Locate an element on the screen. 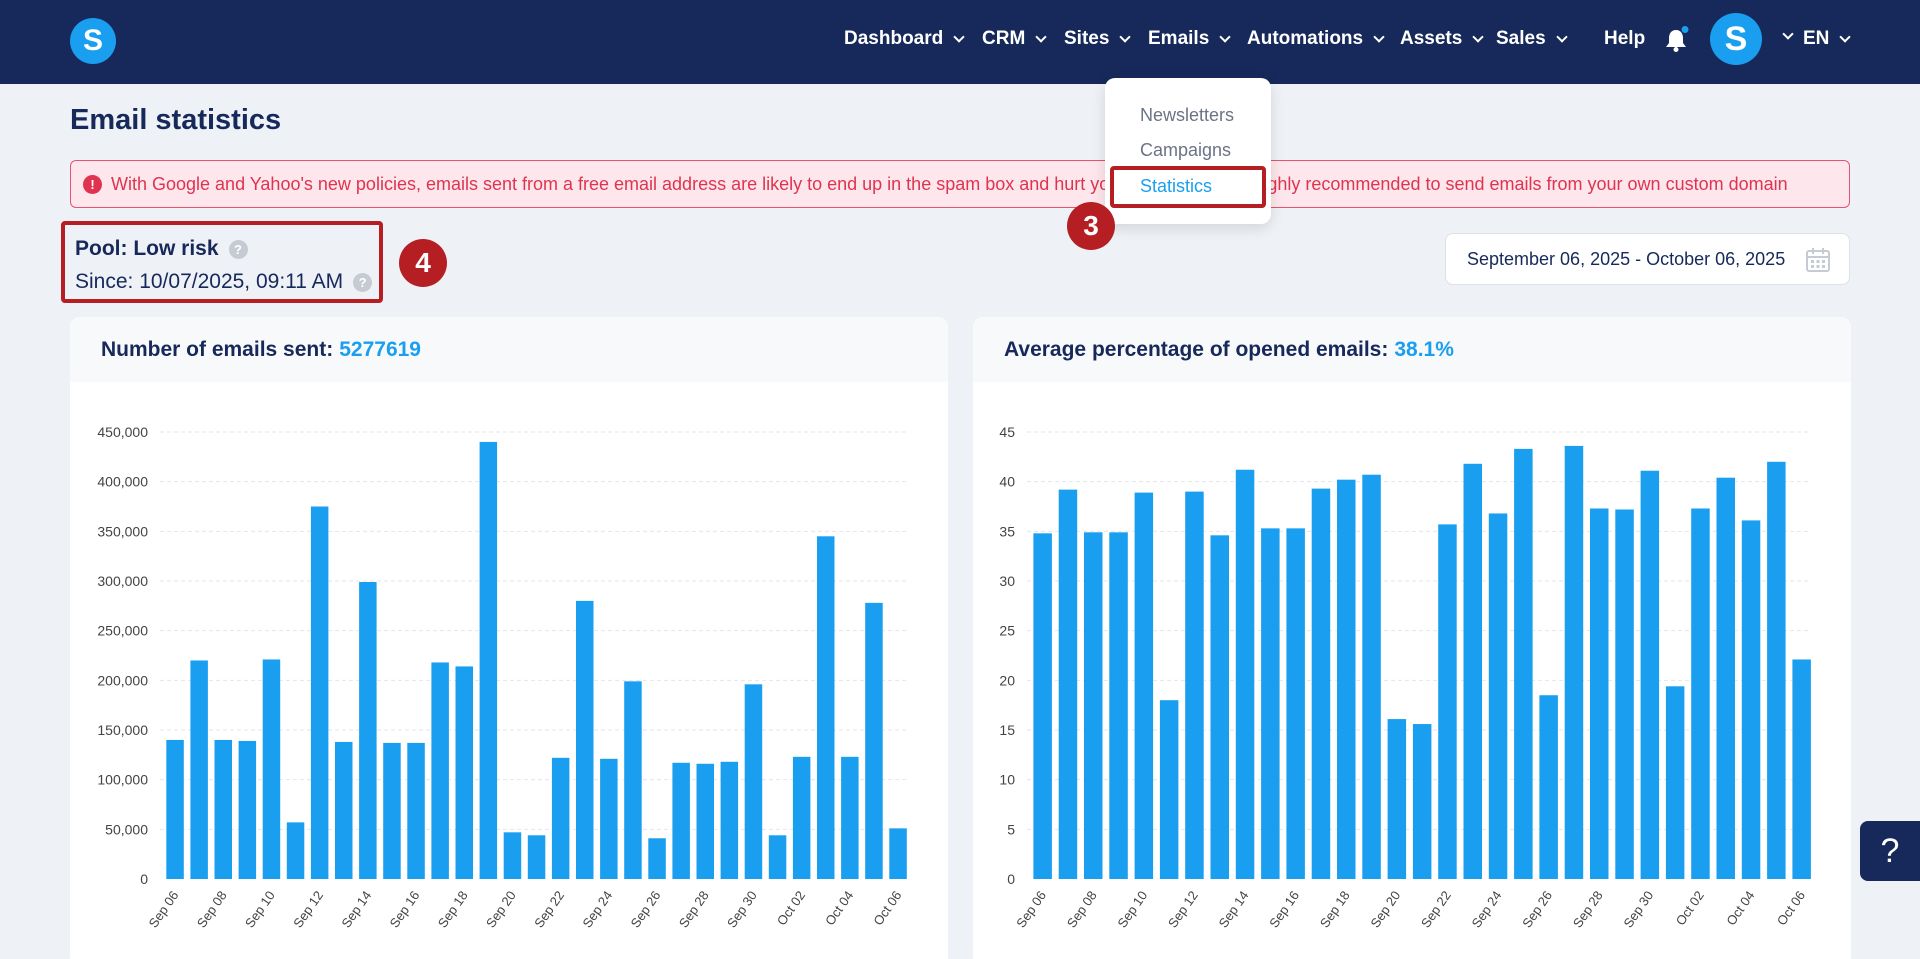 Image resolution: width=1920 pixels, height=959 pixels. menu-item-newsletters: Newsletters is located at coordinates (1187, 115).